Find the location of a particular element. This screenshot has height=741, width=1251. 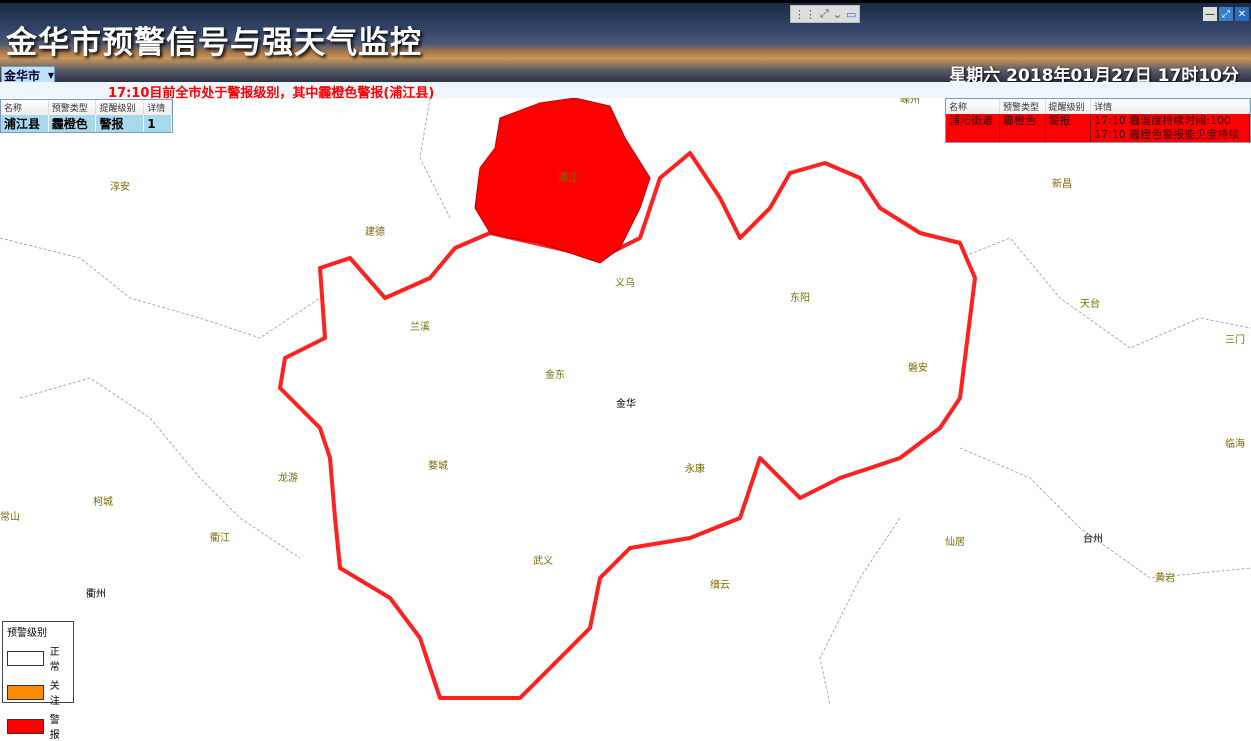

alert-message: 17:10目前全市处于警报级别，其中霾橙色警报(浦江县) is located at coordinates (271, 93).